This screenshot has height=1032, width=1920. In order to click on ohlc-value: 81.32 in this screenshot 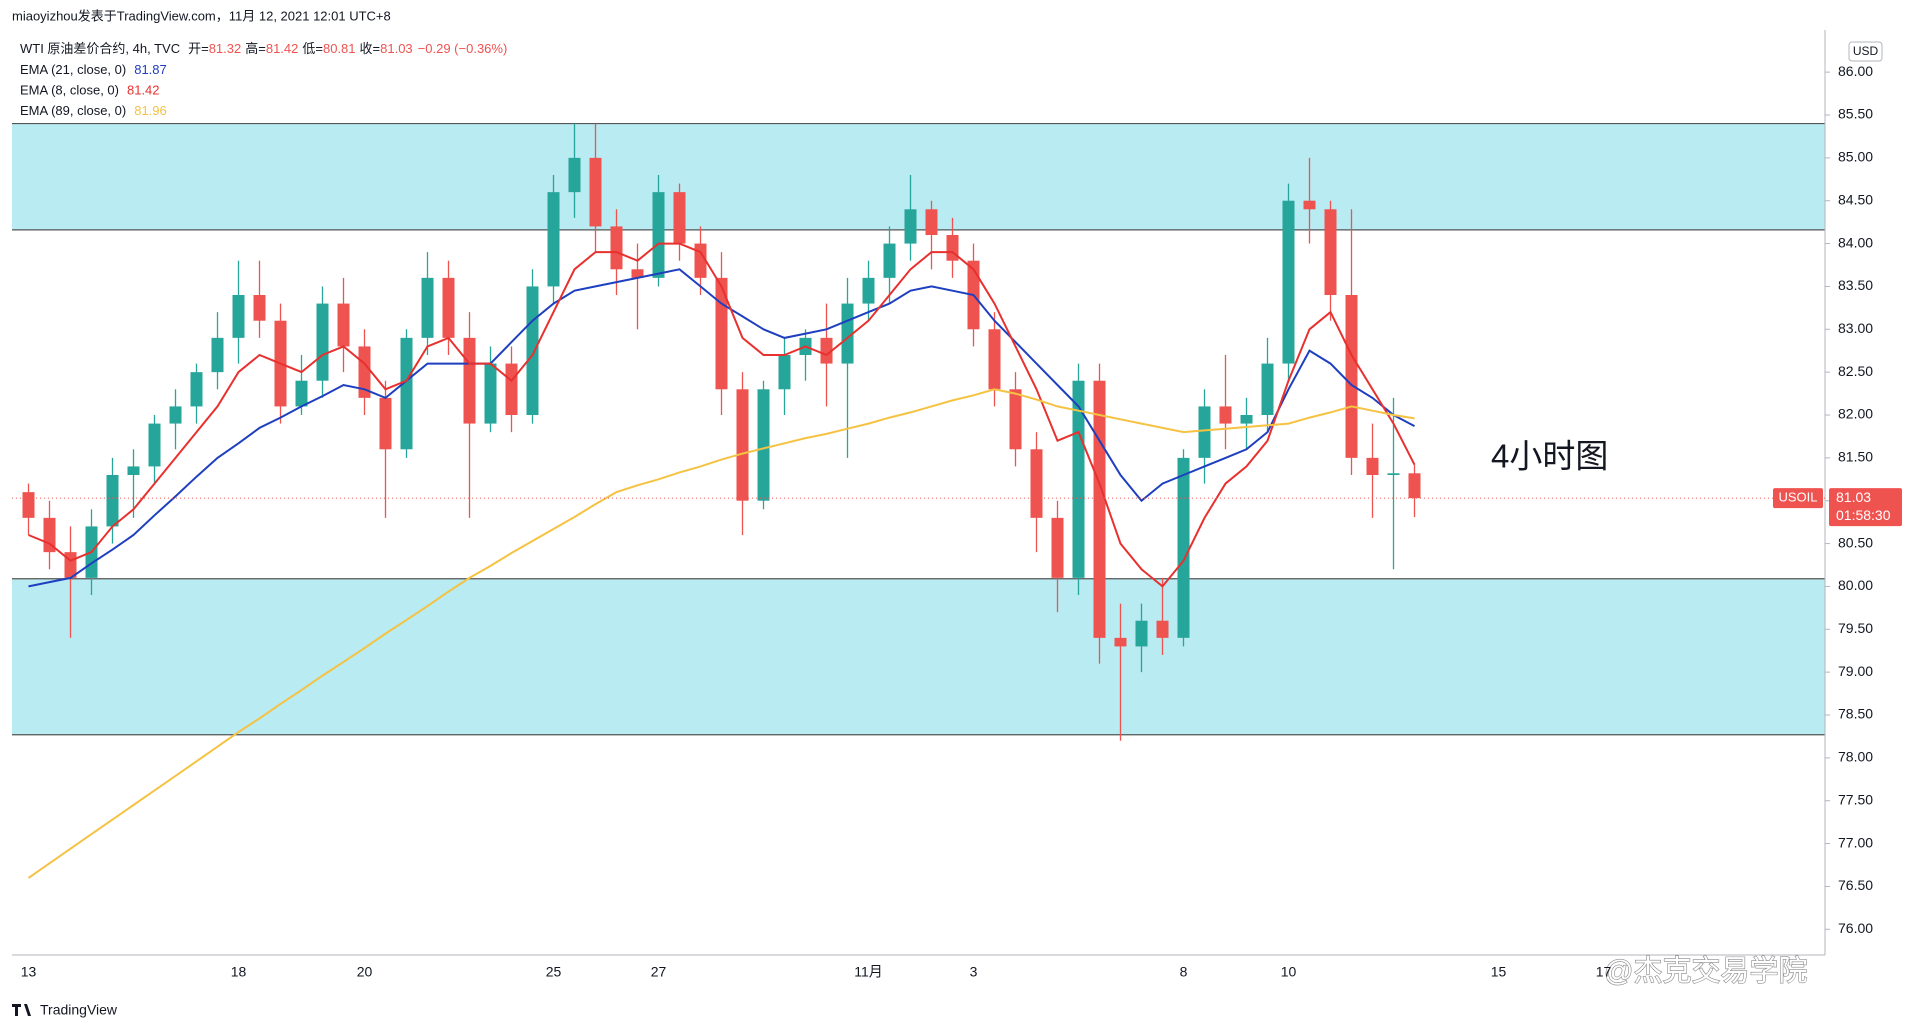, I will do `click(225, 48)`.